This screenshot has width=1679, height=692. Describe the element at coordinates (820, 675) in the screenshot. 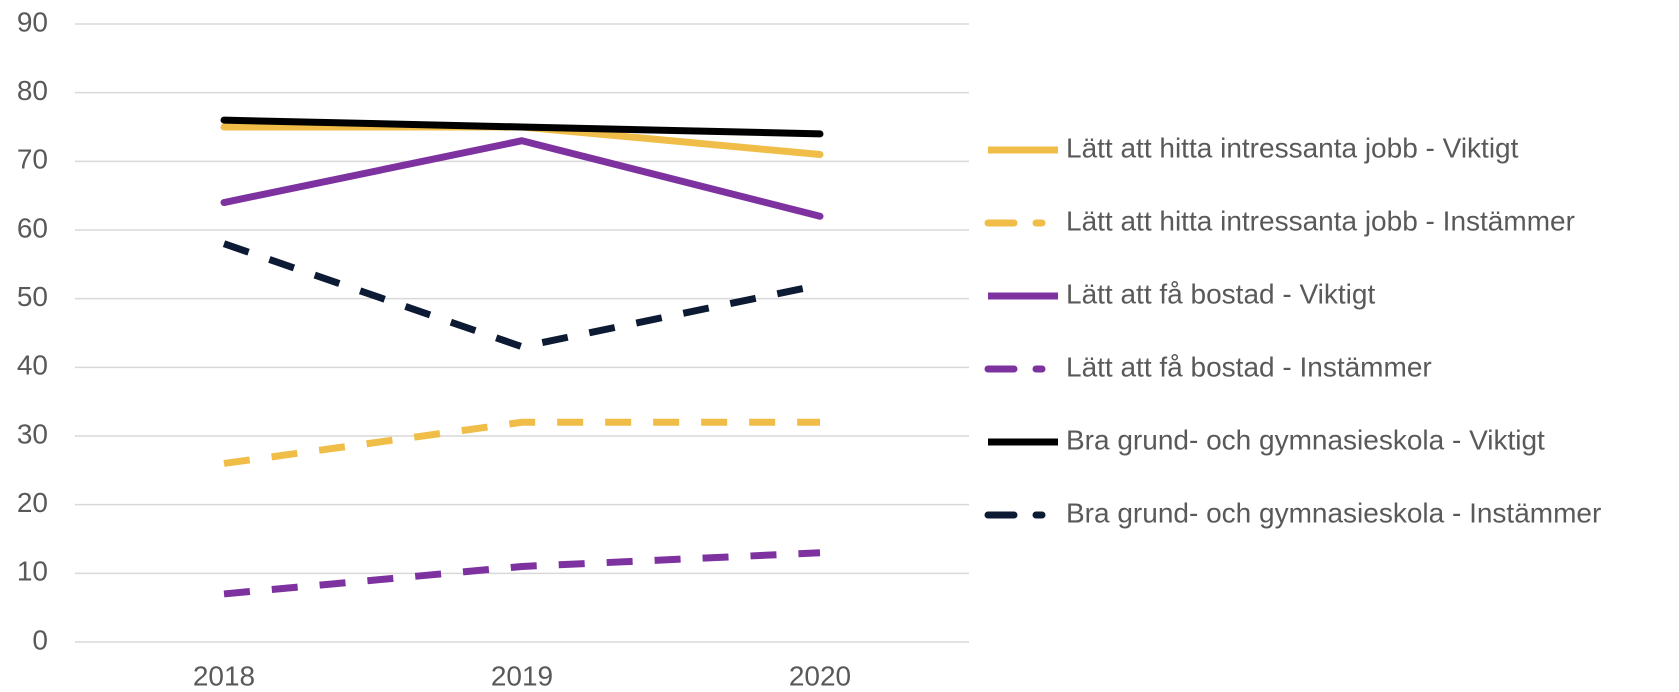

I see `x-tick-label: 2020` at that location.